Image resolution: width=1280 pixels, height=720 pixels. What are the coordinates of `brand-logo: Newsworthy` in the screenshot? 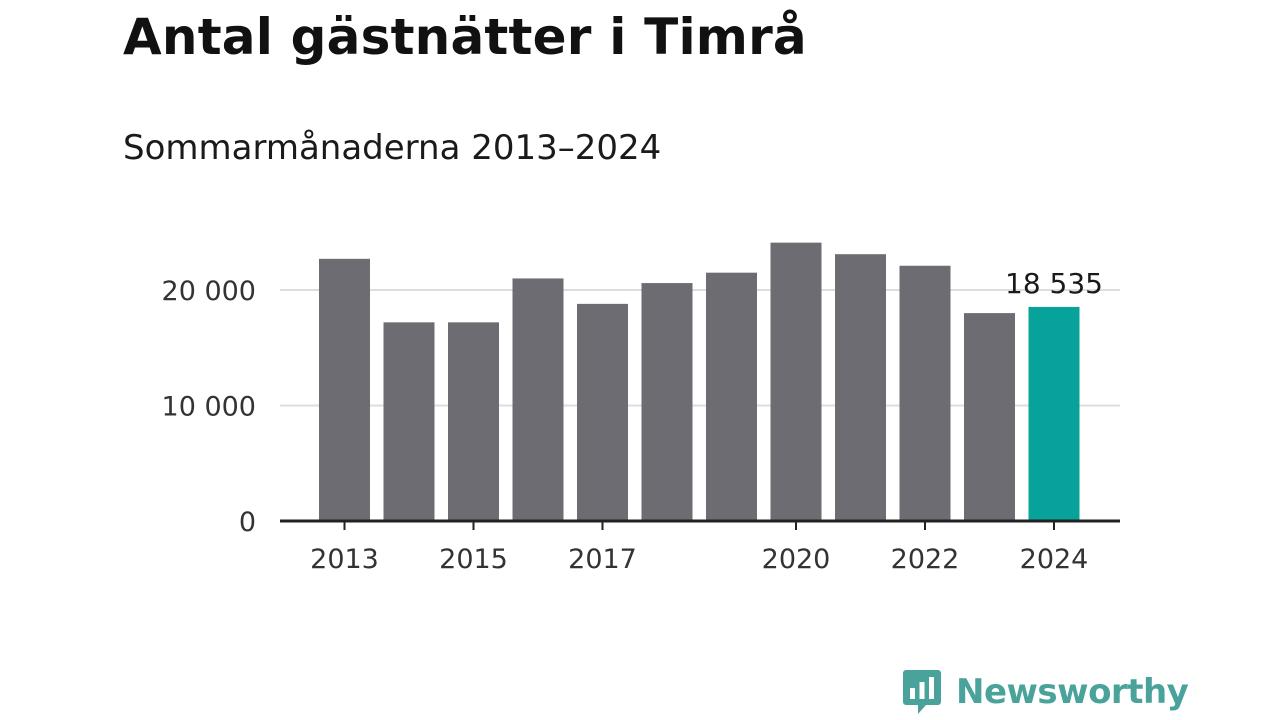 It's located at (1045, 692).